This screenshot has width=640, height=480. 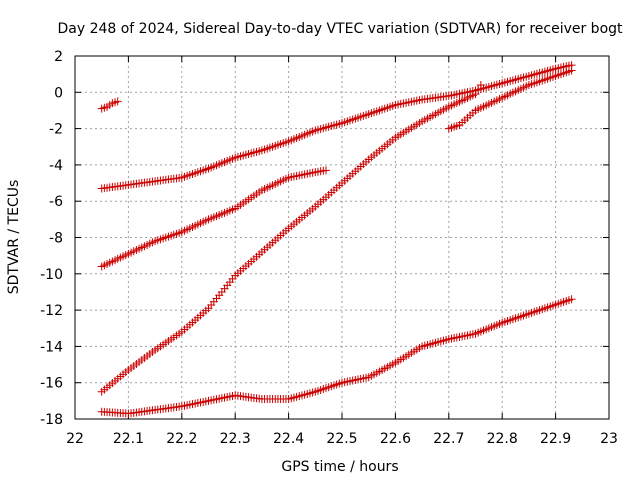 I want to click on x-axis-label: GPS time / hours, so click(x=339, y=467).